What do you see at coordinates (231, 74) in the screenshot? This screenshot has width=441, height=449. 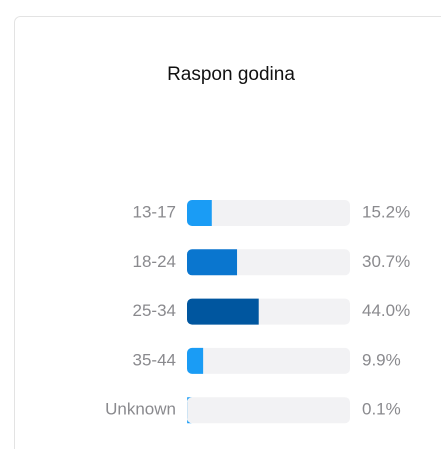 I see `chart-title: Raspon godina` at bounding box center [231, 74].